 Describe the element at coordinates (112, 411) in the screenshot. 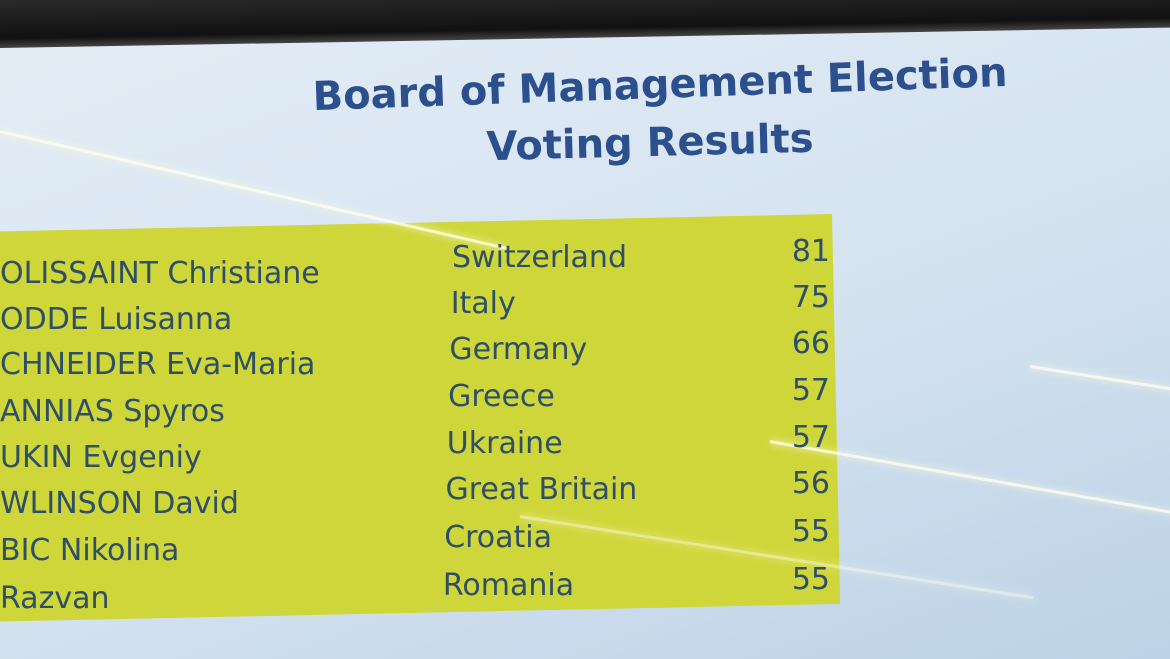

I see `candidate-name: ANNIAS Spyros` at that location.